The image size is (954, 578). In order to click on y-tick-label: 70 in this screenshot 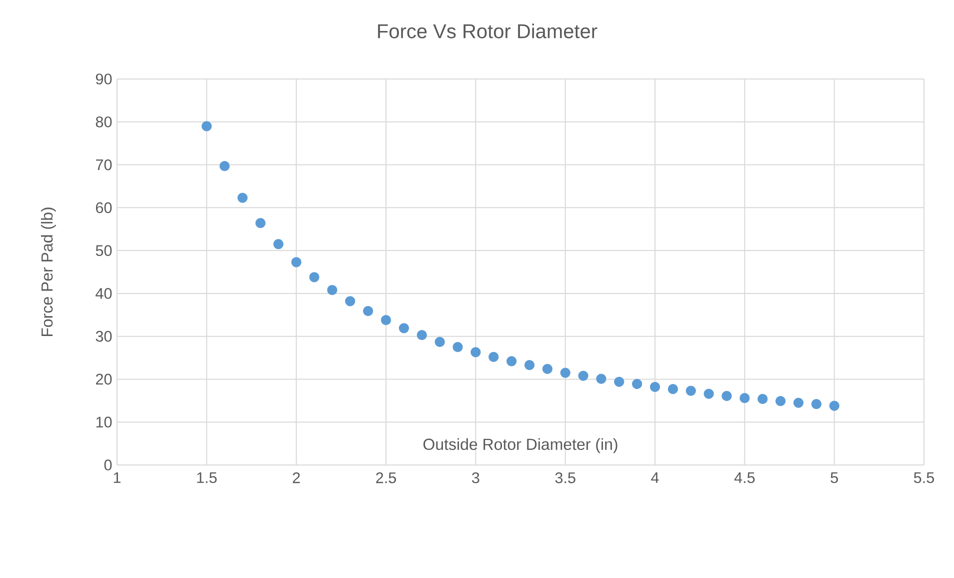, I will do `click(104, 164)`.